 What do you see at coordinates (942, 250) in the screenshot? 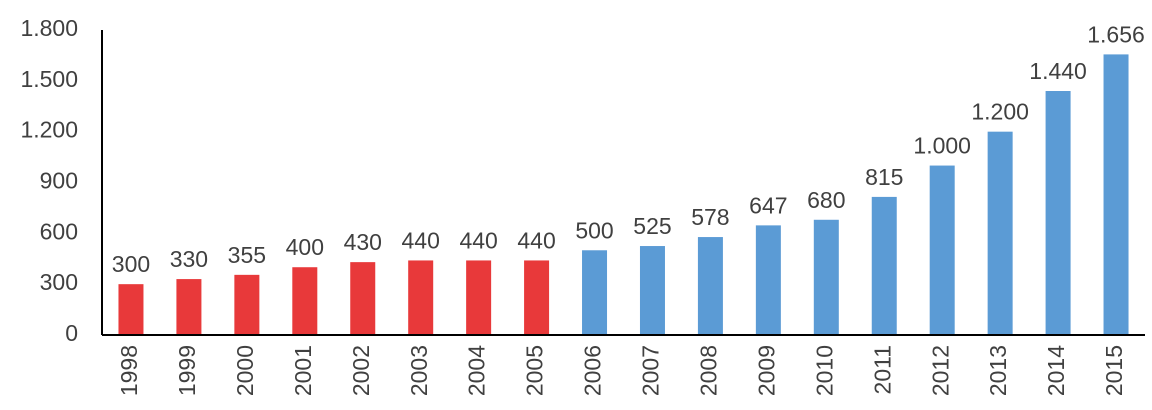
I see `bar-2012` at bounding box center [942, 250].